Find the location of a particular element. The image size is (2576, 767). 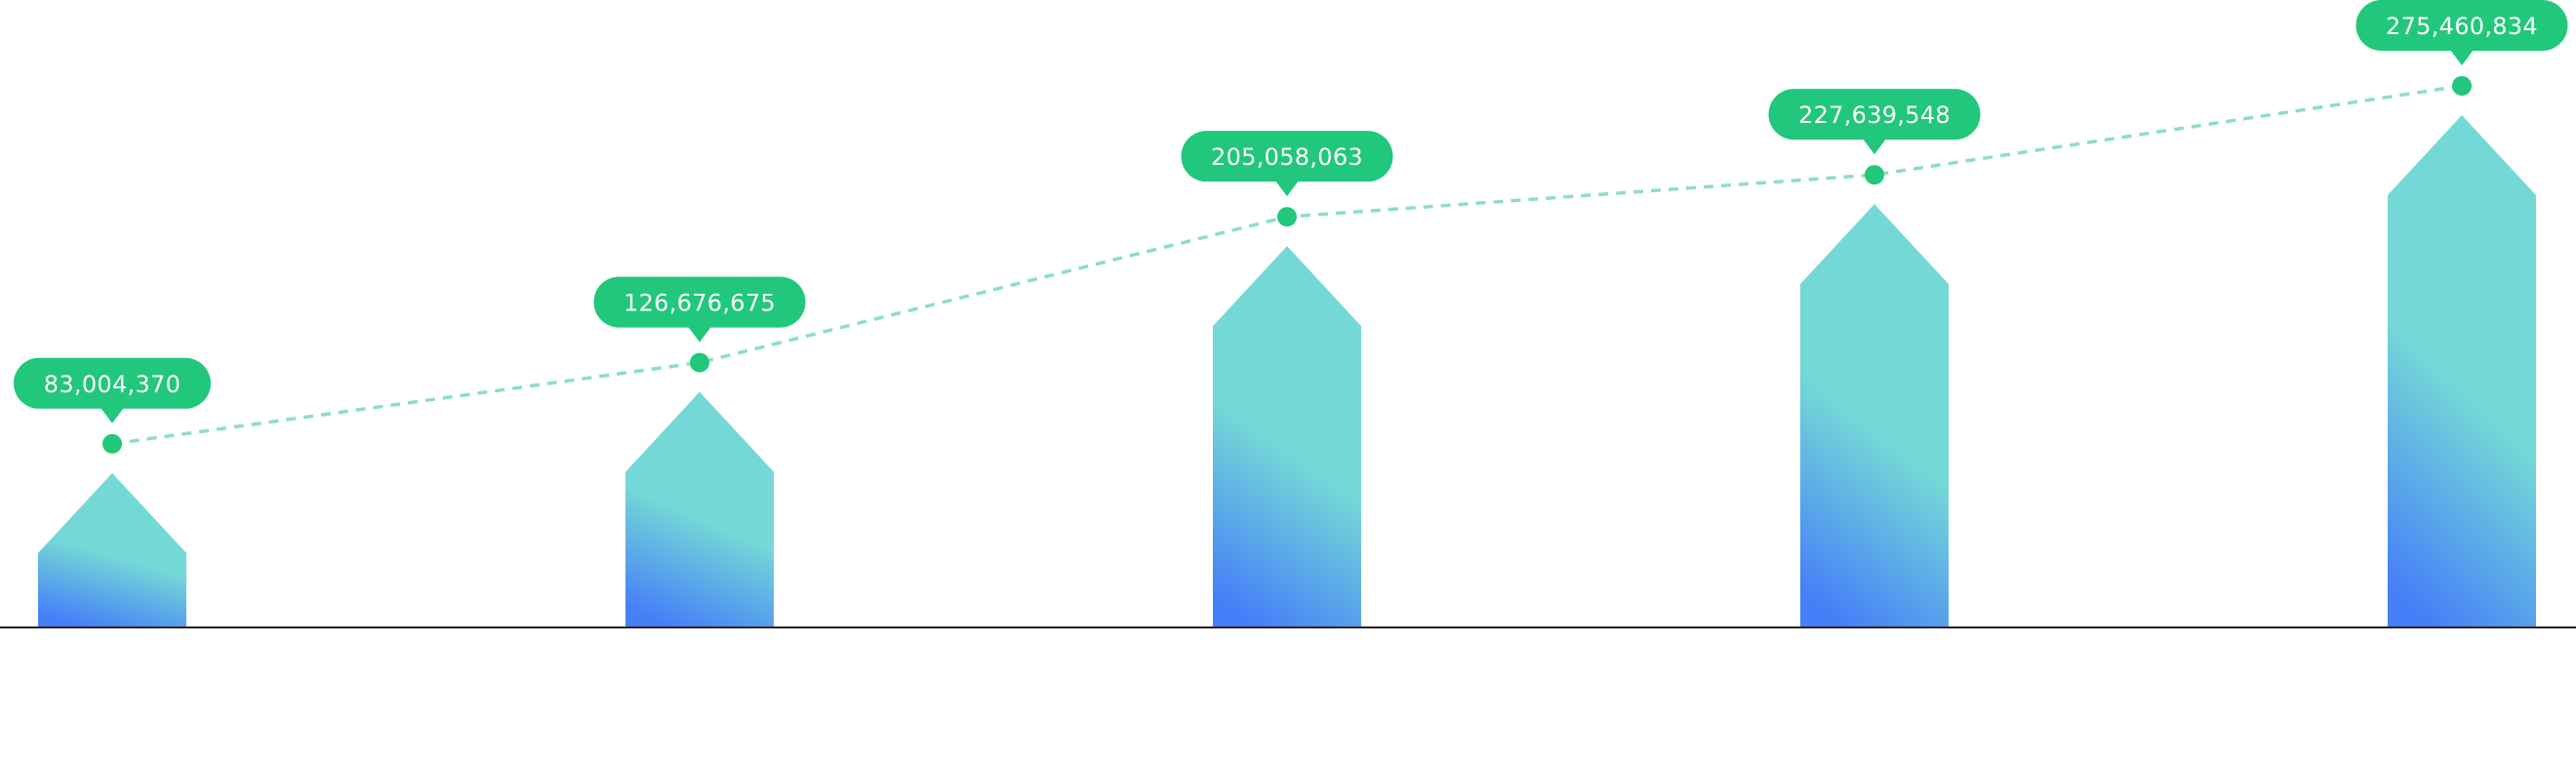

value-label-text: 227,639,548 is located at coordinates (1874, 115).